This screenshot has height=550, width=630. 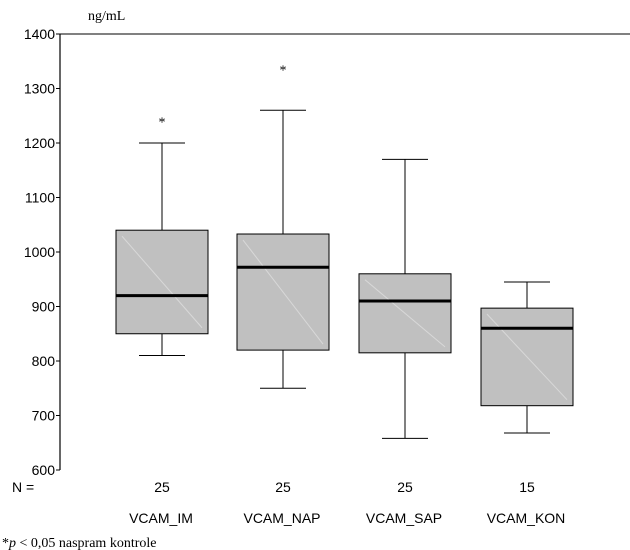 I want to click on footnote-p: p, so click(x=12, y=543).